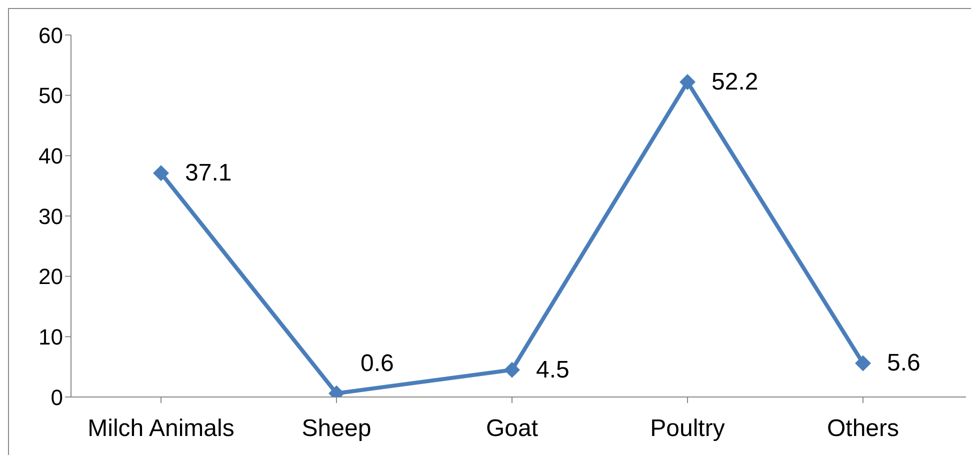 The height and width of the screenshot is (456, 972). Describe the element at coordinates (512, 428) in the screenshot. I see `x-tick-label: Goat` at that location.